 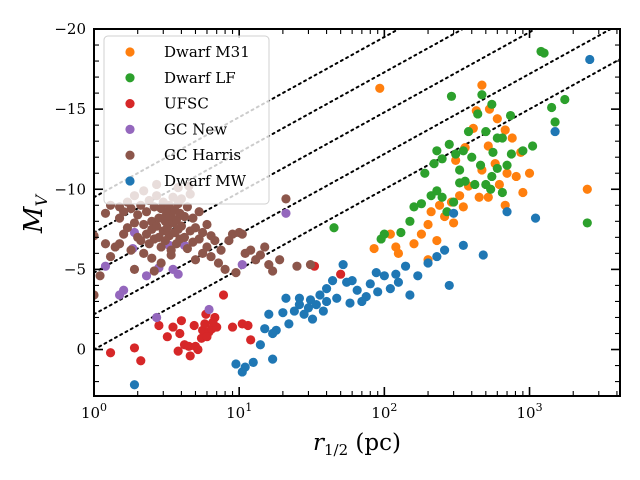 What do you see at coordinates (167, 104) in the screenshot?
I see `legend-item: UFSC` at bounding box center [167, 104].